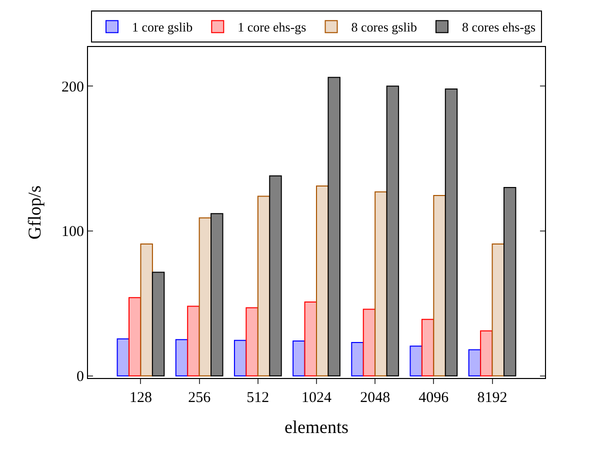 This screenshot has height=451, width=601. I want to click on y-tick-label: 200, so click(73, 87).